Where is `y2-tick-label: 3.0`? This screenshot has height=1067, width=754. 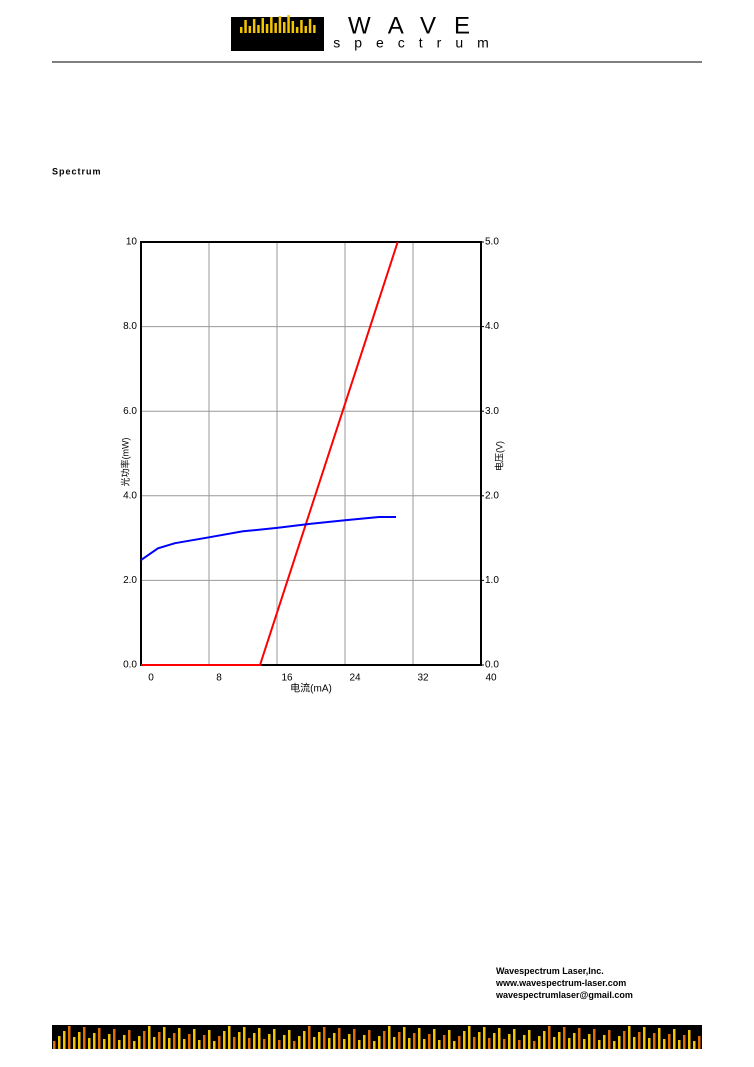
y2-tick-label: 3.0 is located at coordinates (492, 411).